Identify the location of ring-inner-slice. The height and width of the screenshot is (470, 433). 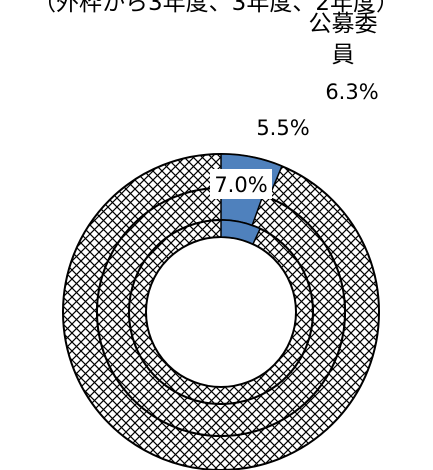
(241, 232).